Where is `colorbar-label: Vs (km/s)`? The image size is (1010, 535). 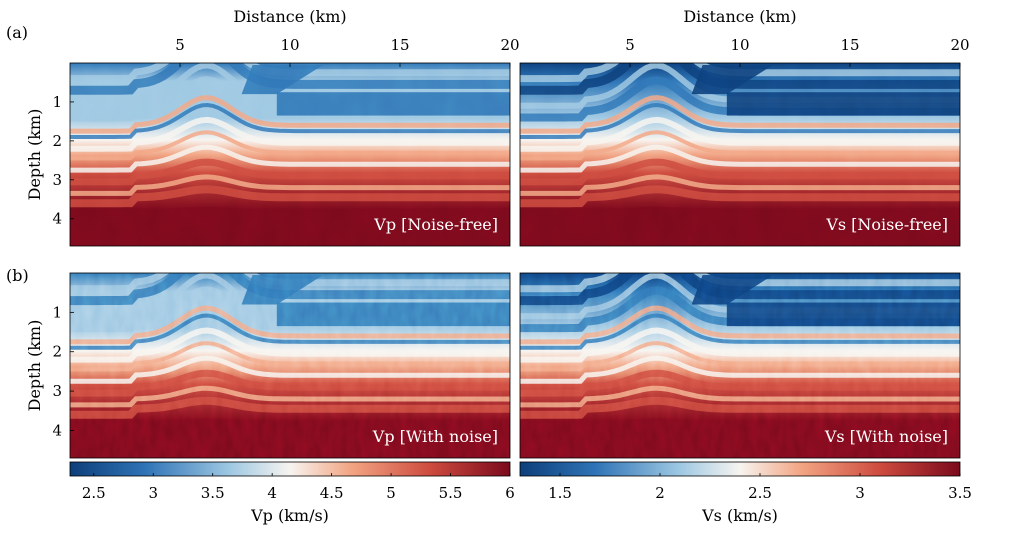 colorbar-label: Vs (km/s) is located at coordinates (739, 515).